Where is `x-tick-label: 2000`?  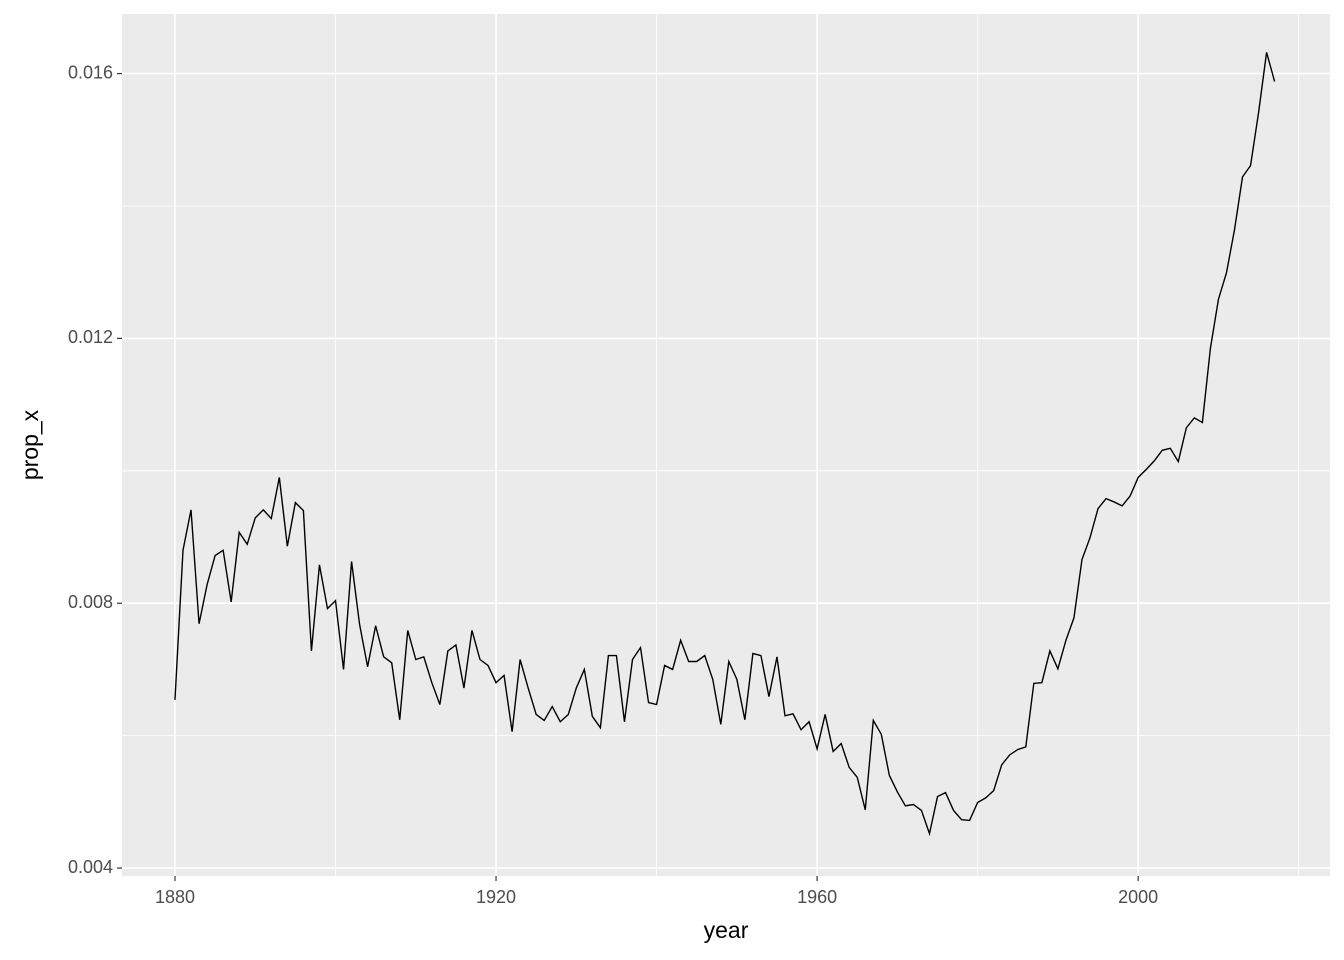 x-tick-label: 2000 is located at coordinates (1138, 897).